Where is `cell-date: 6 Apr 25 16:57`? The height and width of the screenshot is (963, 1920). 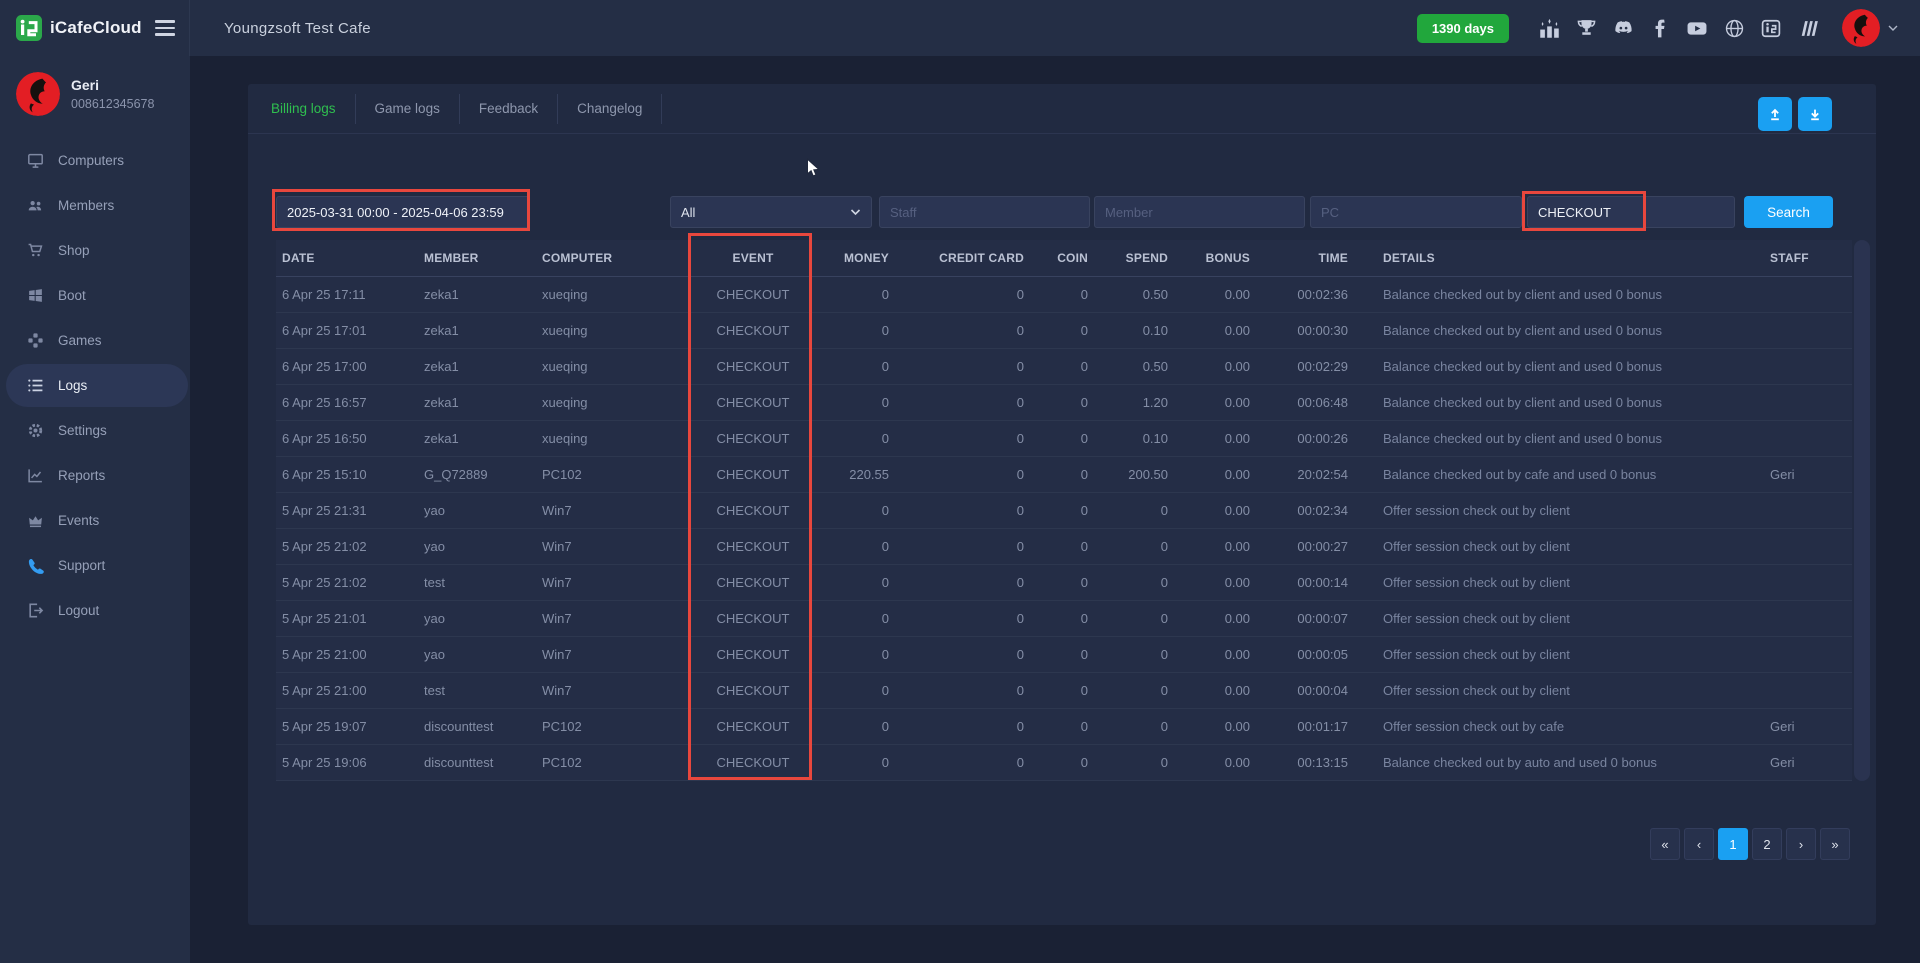
cell-date: 6 Apr 25 16:57 is located at coordinates (324, 402).